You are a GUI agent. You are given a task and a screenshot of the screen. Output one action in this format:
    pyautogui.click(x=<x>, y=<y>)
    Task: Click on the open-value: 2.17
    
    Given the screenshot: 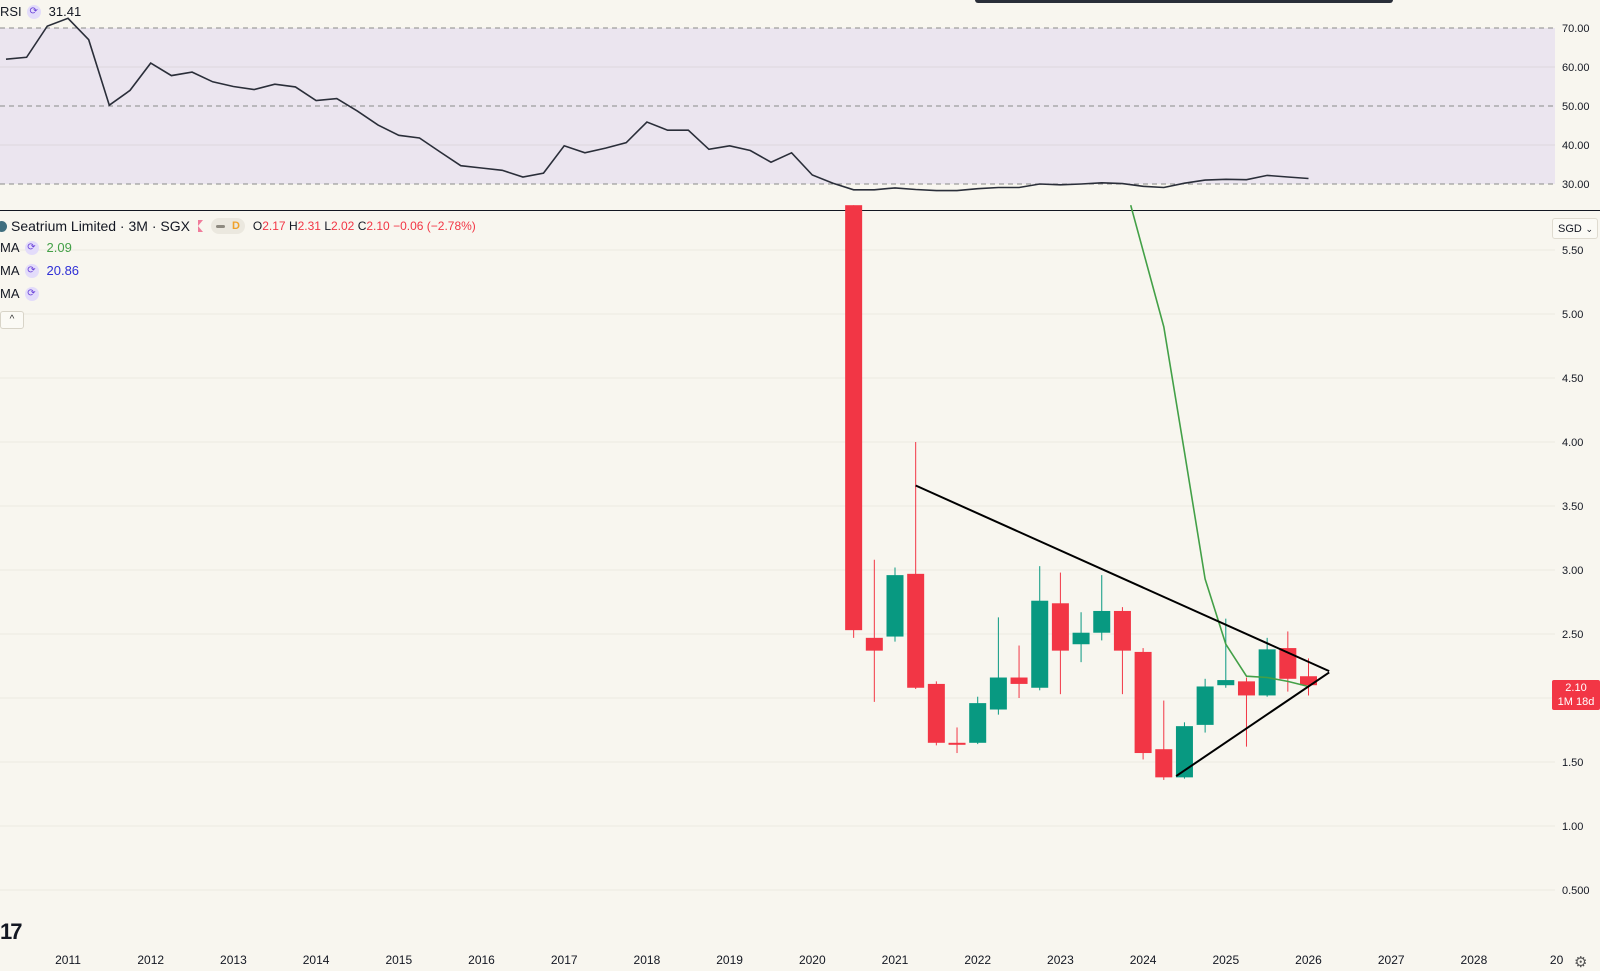 What is the action you would take?
    pyautogui.click(x=274, y=226)
    